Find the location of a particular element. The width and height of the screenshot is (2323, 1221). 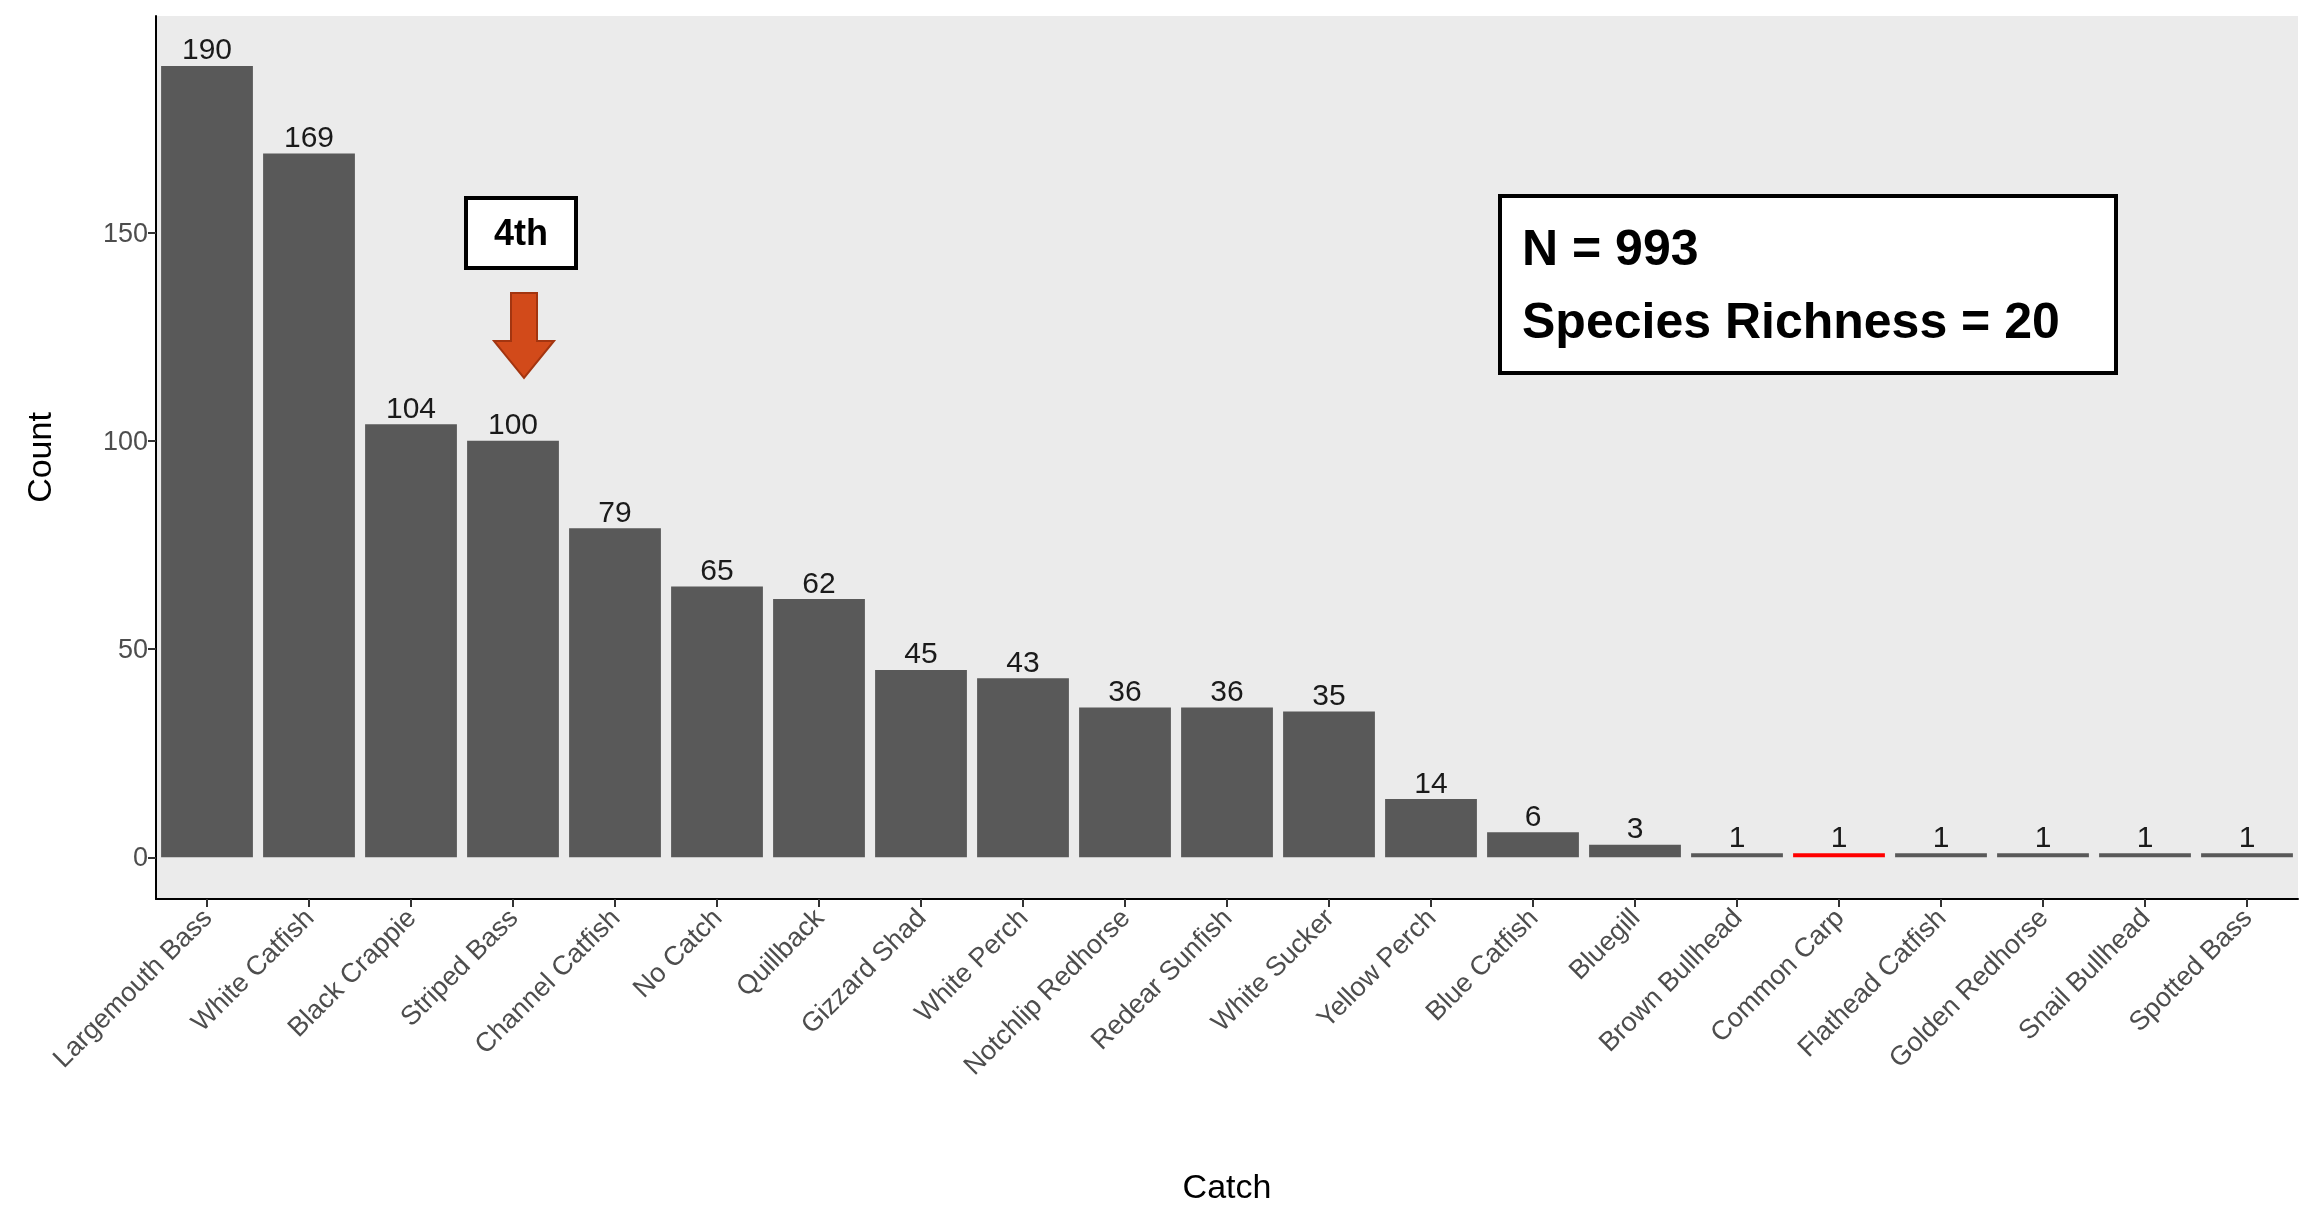

data-label: 14 is located at coordinates (1431, 782).